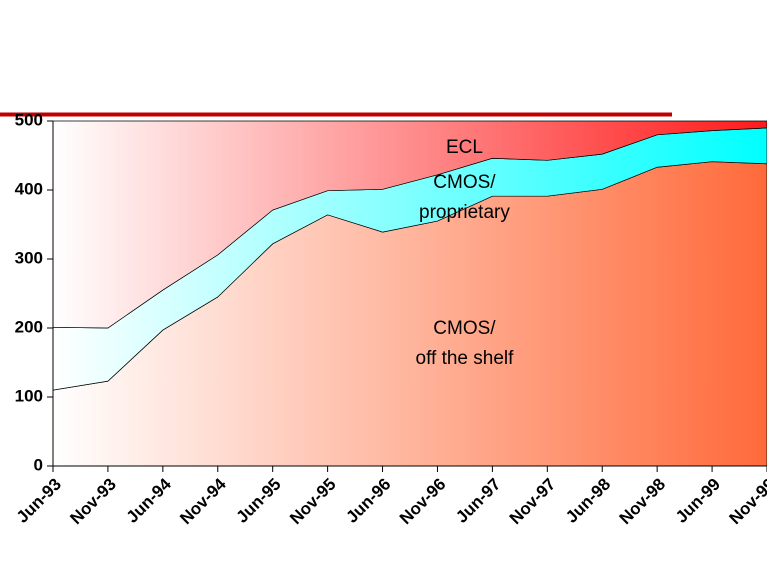 The width and height of the screenshot is (767, 575). What do you see at coordinates (478, 501) in the screenshot?
I see `x-tick-label: Jun-97` at bounding box center [478, 501].